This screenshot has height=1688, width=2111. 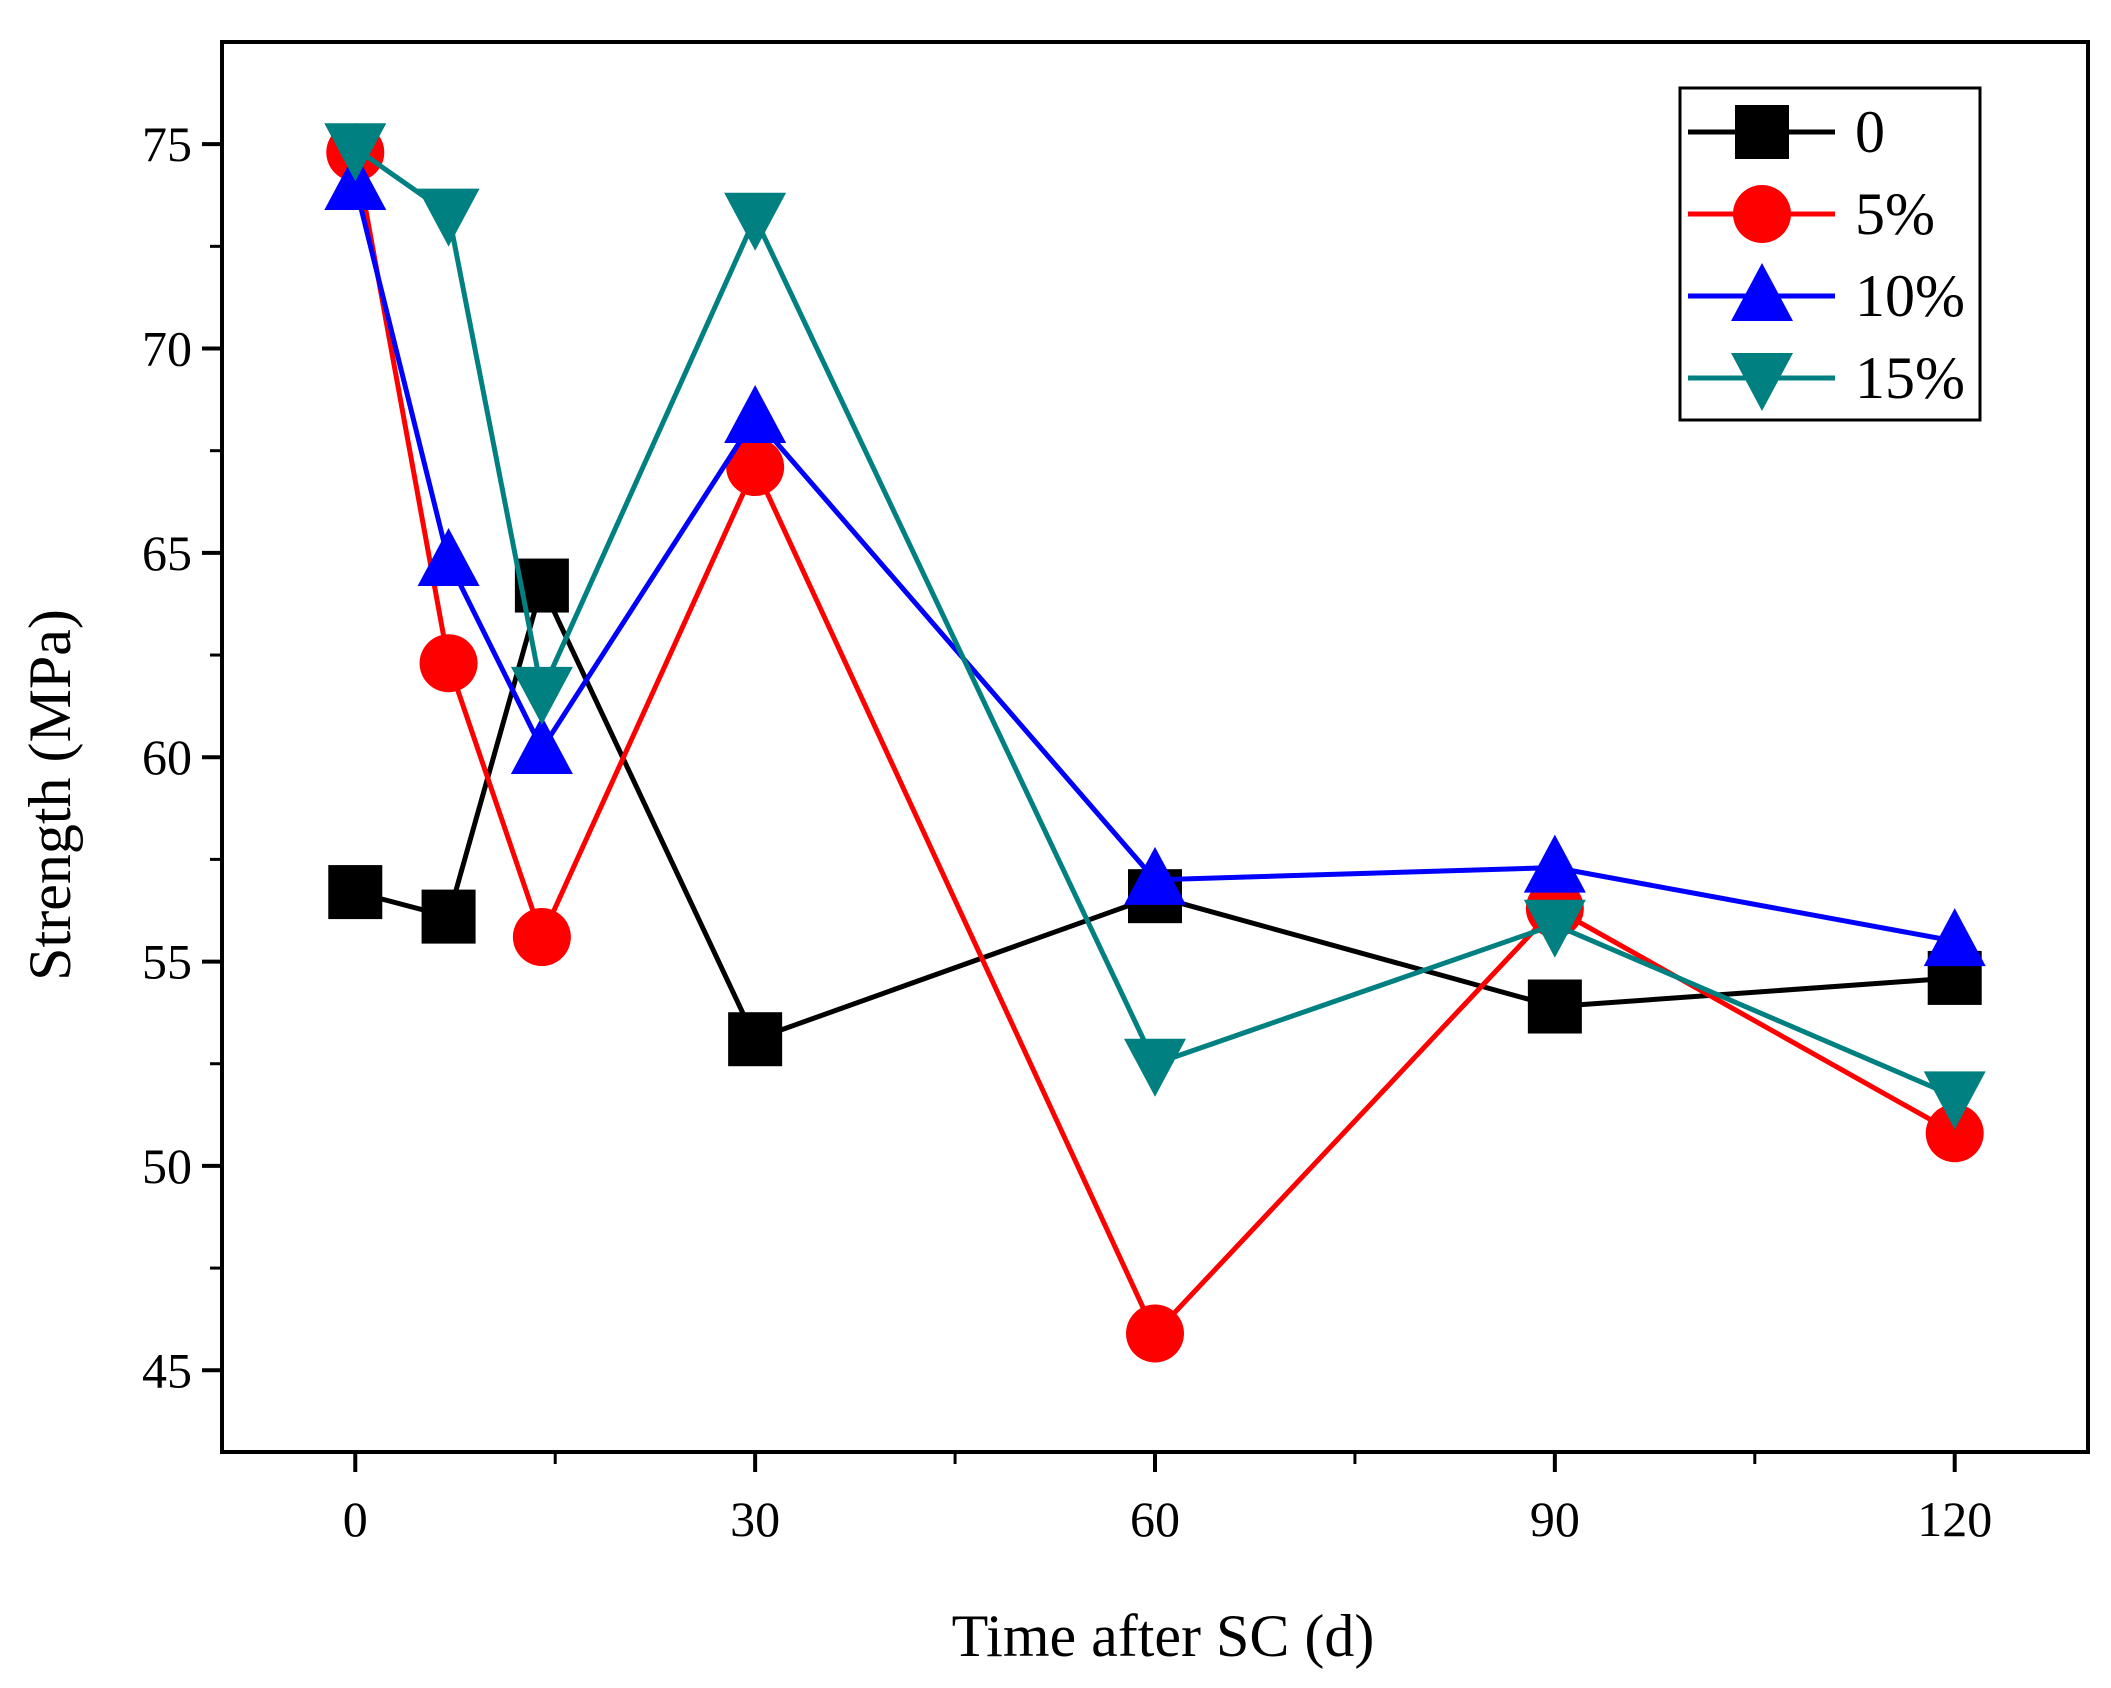 What do you see at coordinates (1826, 378) in the screenshot?
I see `legend-item: 15%` at bounding box center [1826, 378].